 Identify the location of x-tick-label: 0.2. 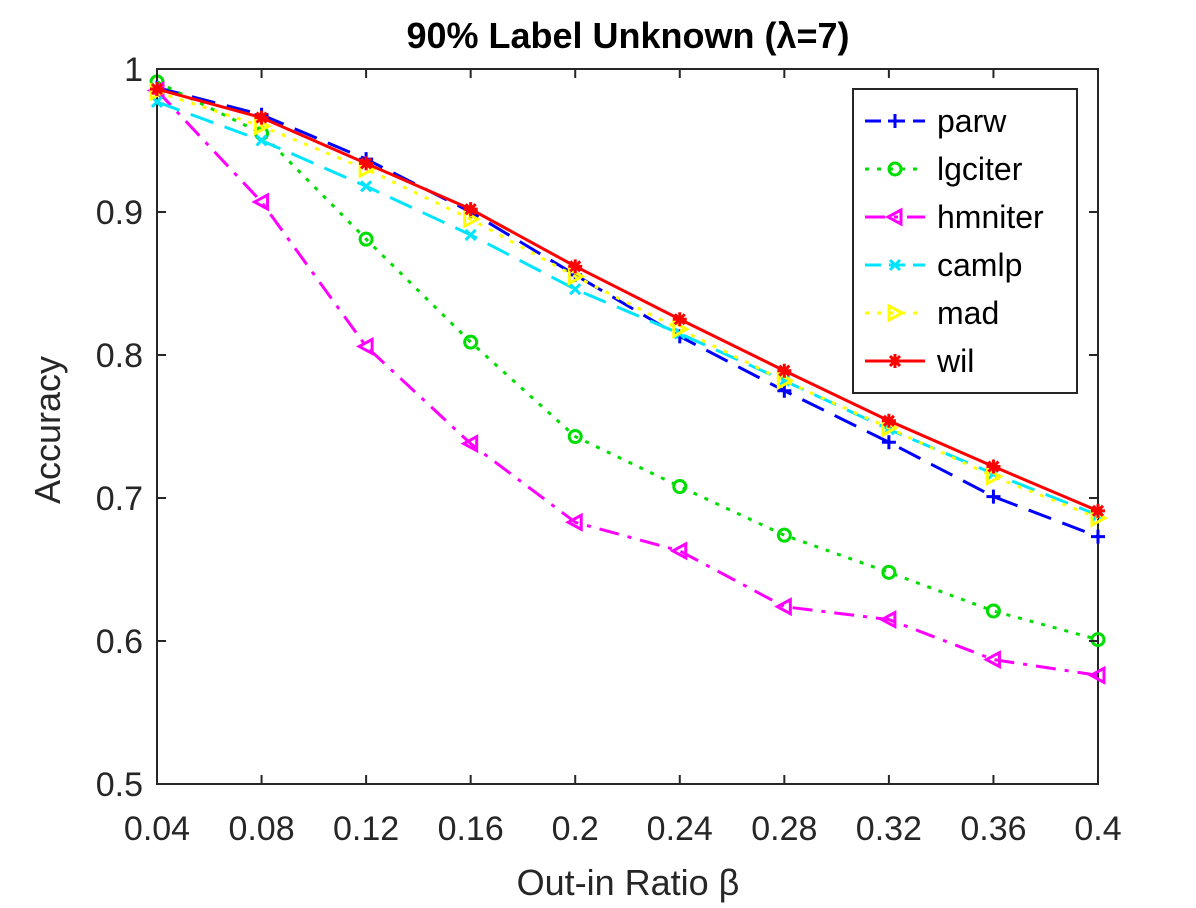
(575, 829).